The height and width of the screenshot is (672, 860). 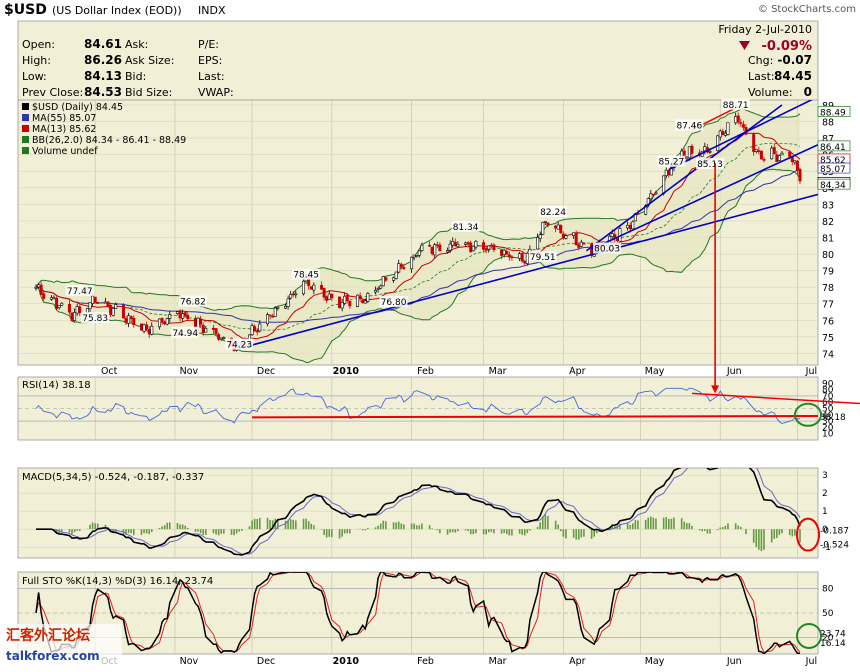 What do you see at coordinates (775, 398) in the screenshot?
I see `rsi-resist-line` at bounding box center [775, 398].